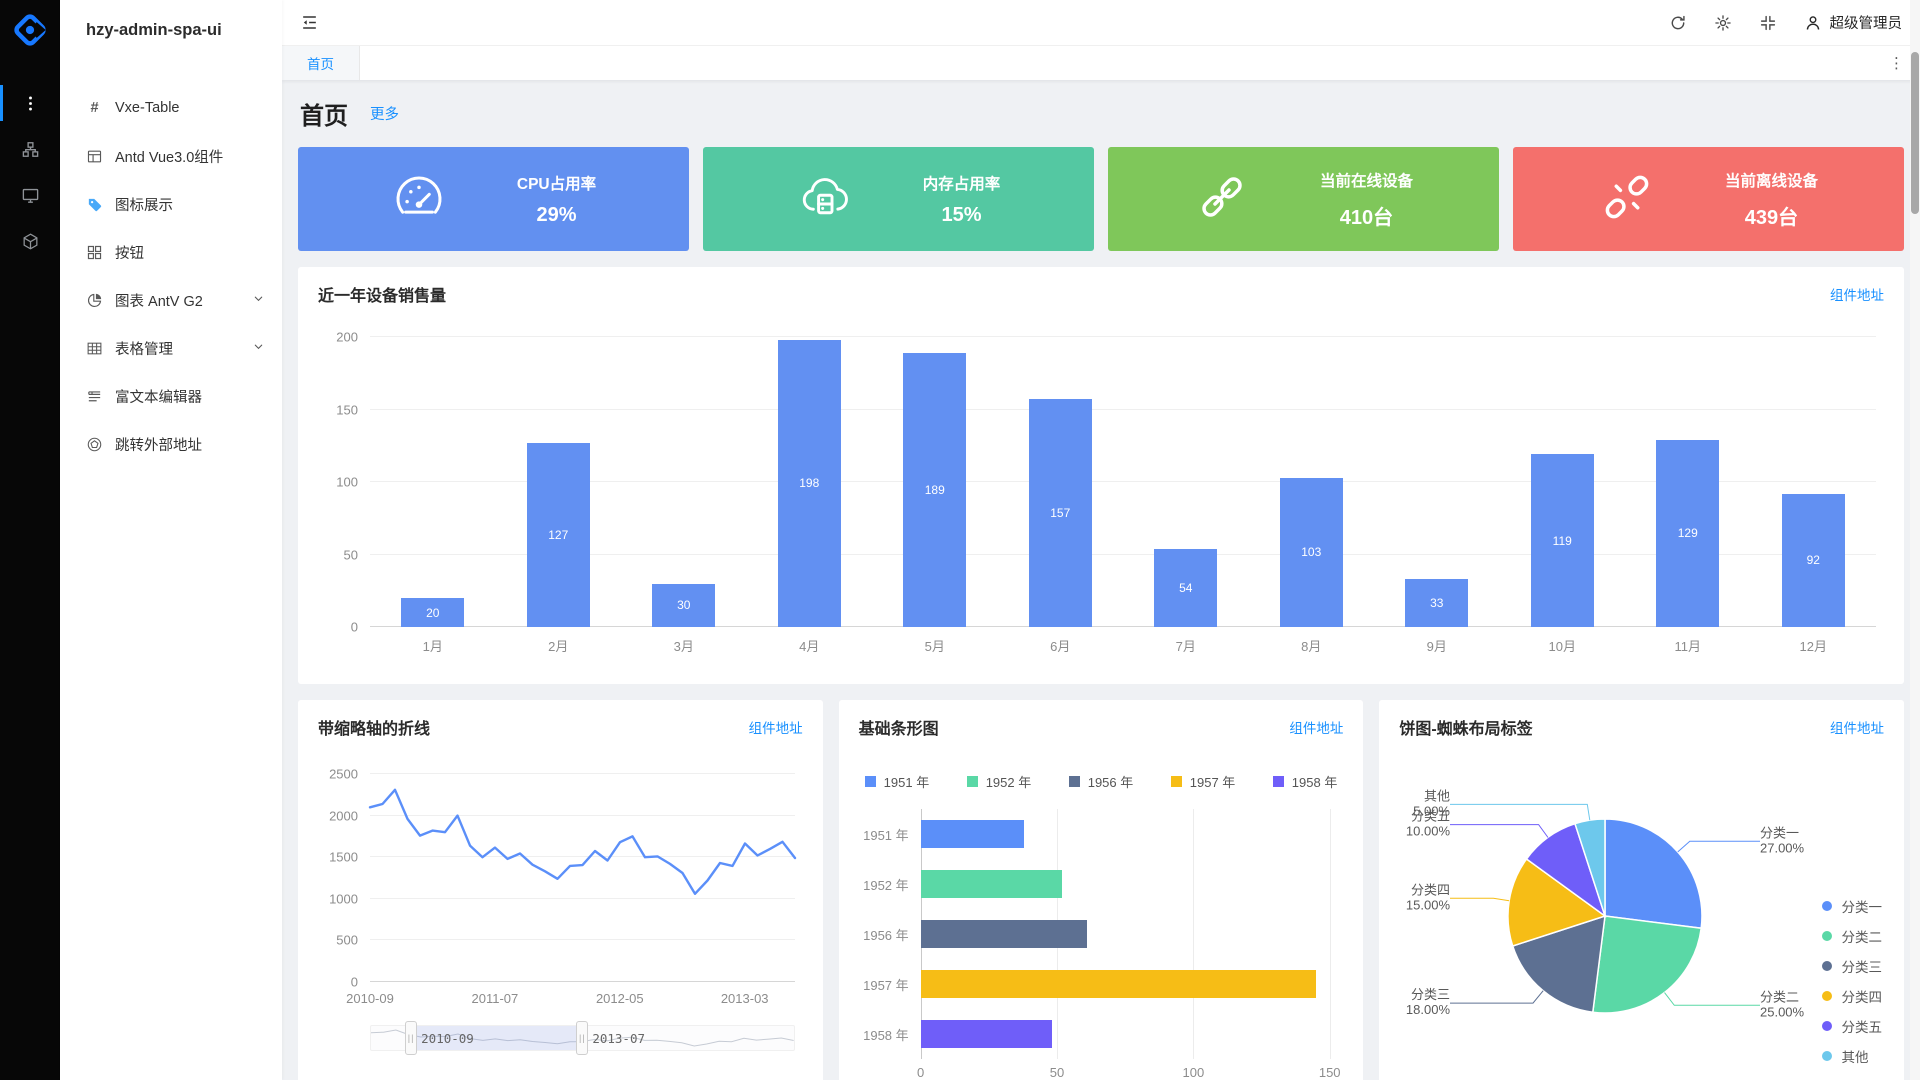 The width and height of the screenshot is (1920, 1080). What do you see at coordinates (1101, 23) in the screenshot?
I see `topbar: 超级管理员` at bounding box center [1101, 23].